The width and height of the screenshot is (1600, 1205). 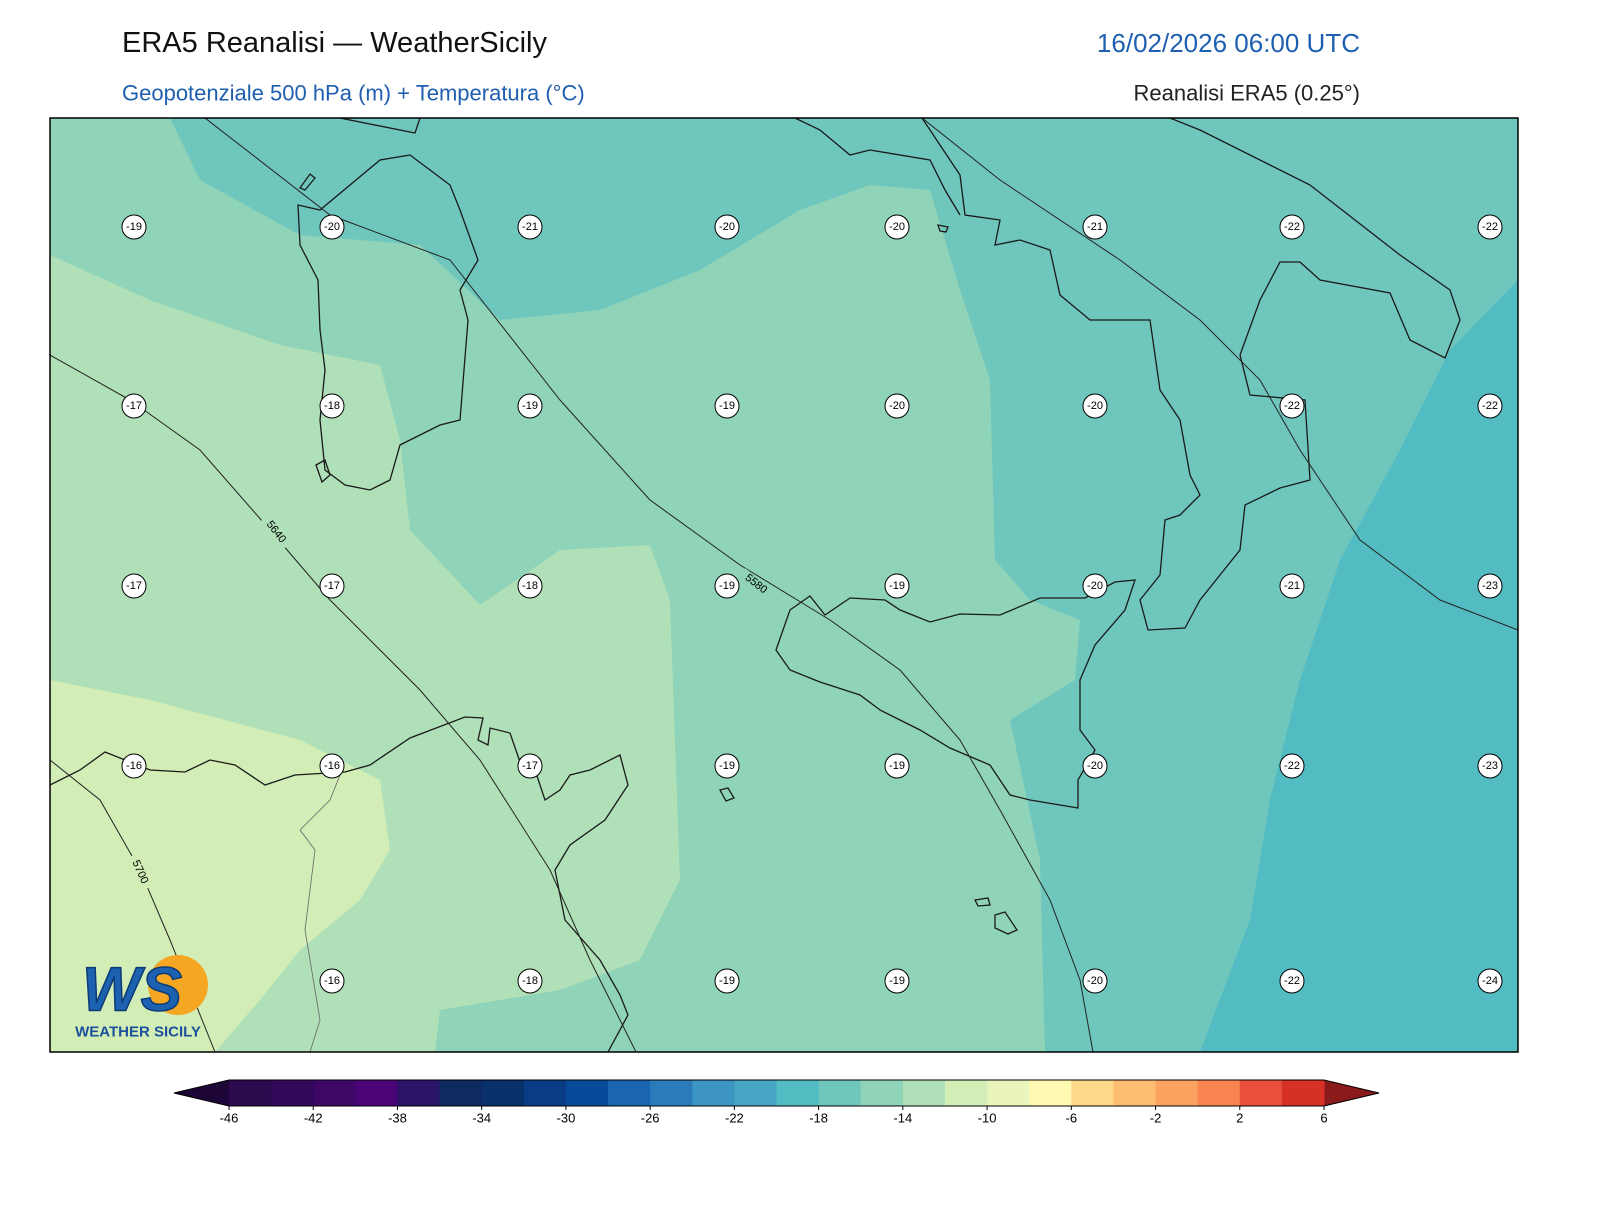 What do you see at coordinates (1228, 43) in the screenshot?
I see `datetime: 16/02/2026 06:00 UTC` at bounding box center [1228, 43].